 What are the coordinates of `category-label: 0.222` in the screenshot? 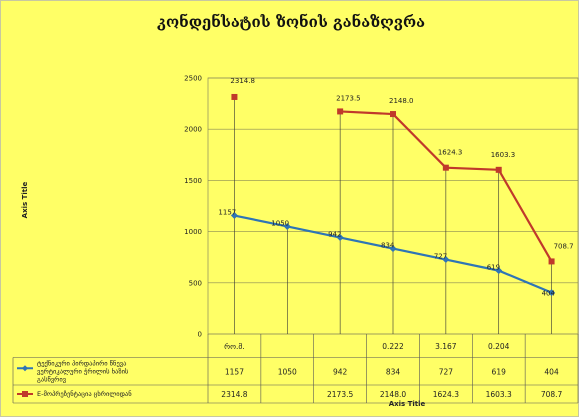 It's located at (393, 346).